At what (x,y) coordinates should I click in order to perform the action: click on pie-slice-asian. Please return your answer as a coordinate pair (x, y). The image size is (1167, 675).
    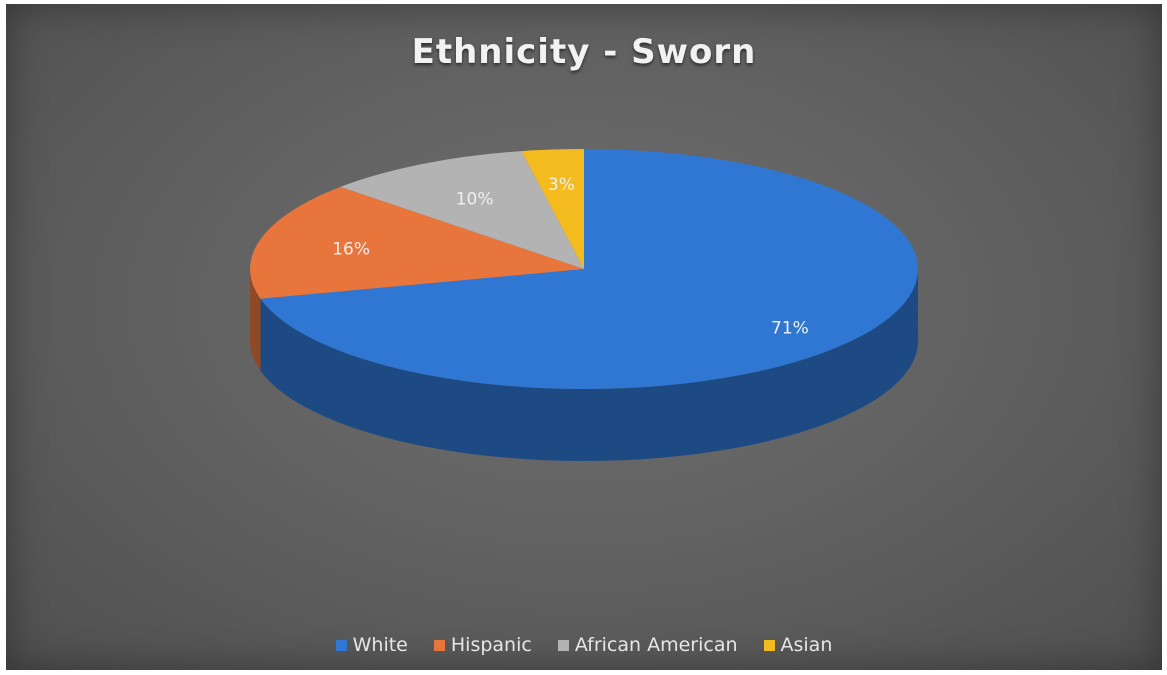
    Looking at the image, I should click on (552, 208).